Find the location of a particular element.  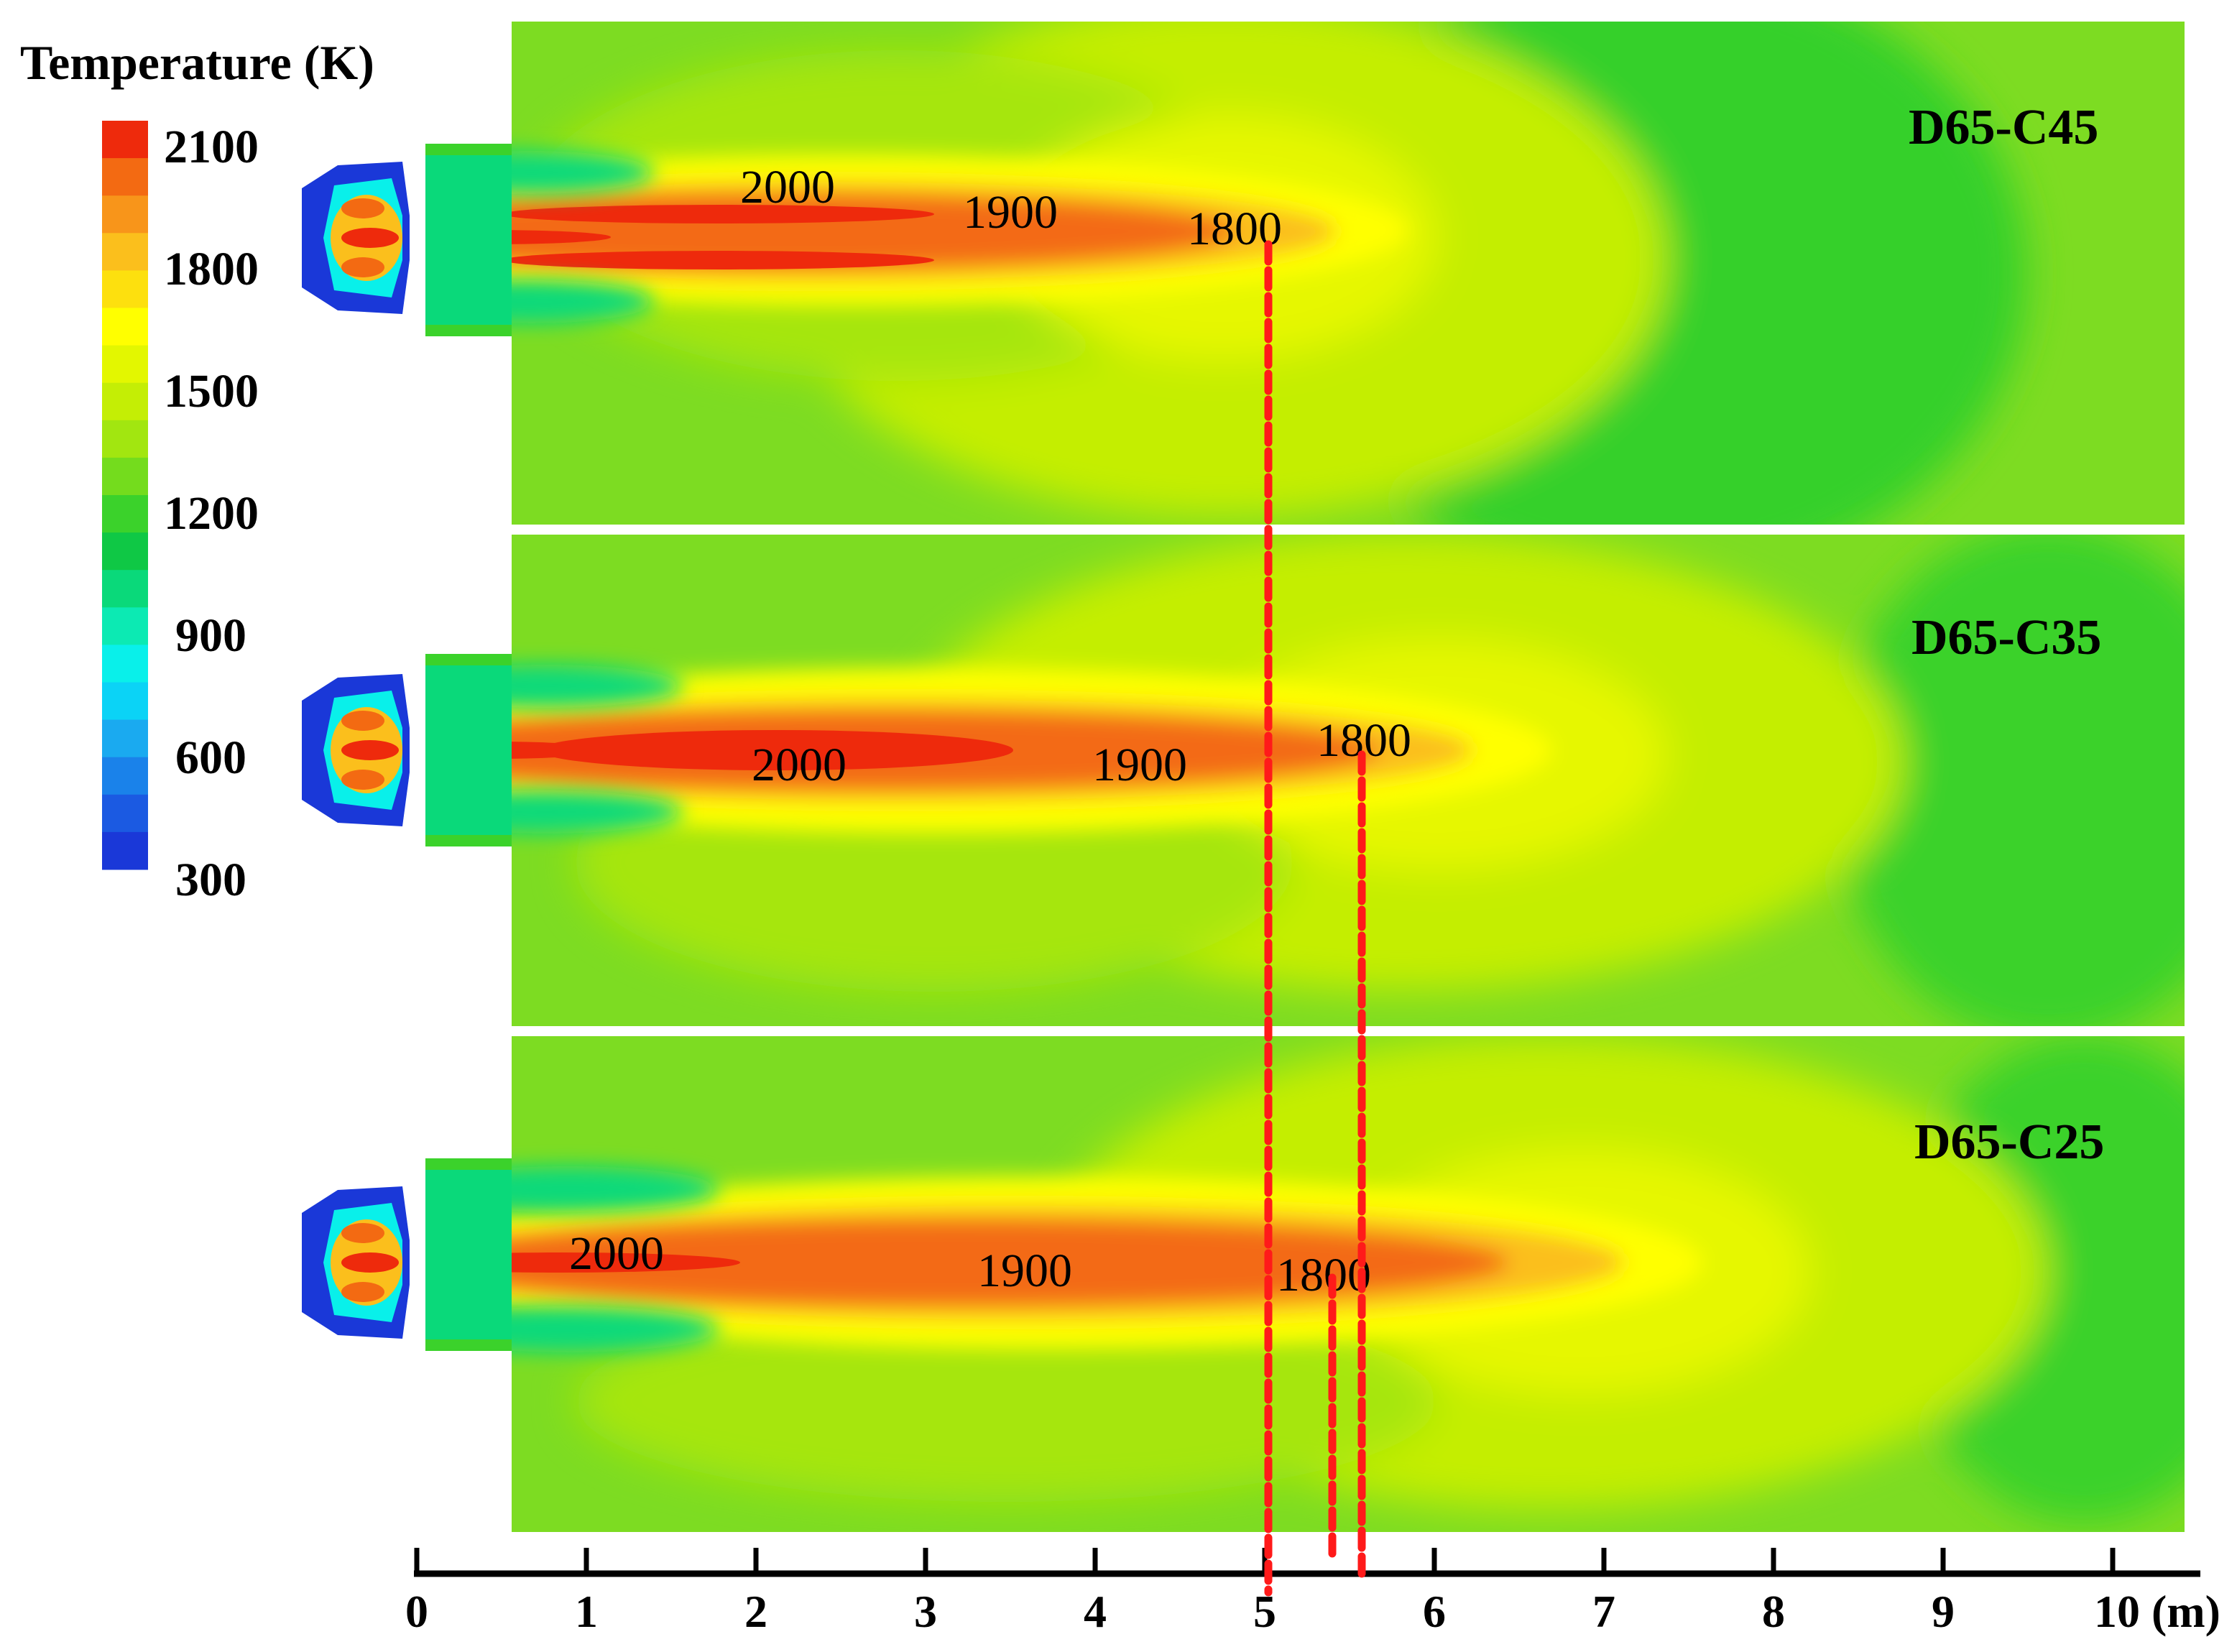

legend-tick-labels: 2100 1800 1500 1200 900 600 300 is located at coordinates (211, 513).